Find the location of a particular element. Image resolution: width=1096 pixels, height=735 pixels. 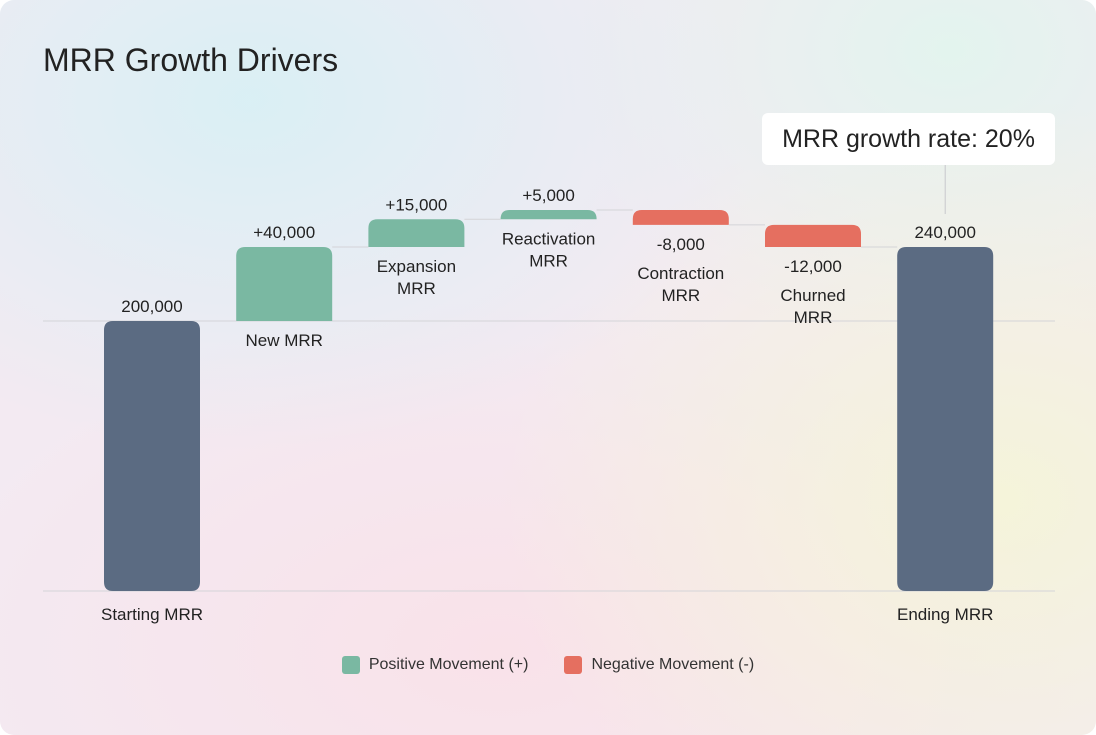

bar-contraction-mrr is located at coordinates (680, 217).